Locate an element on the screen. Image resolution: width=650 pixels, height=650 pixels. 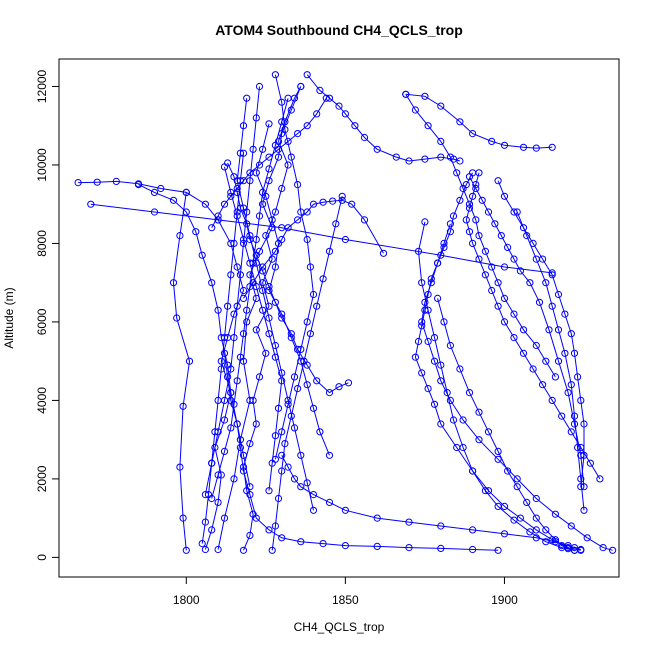
x-axis: 1800 1850 1900 is located at coordinates (345, 591).